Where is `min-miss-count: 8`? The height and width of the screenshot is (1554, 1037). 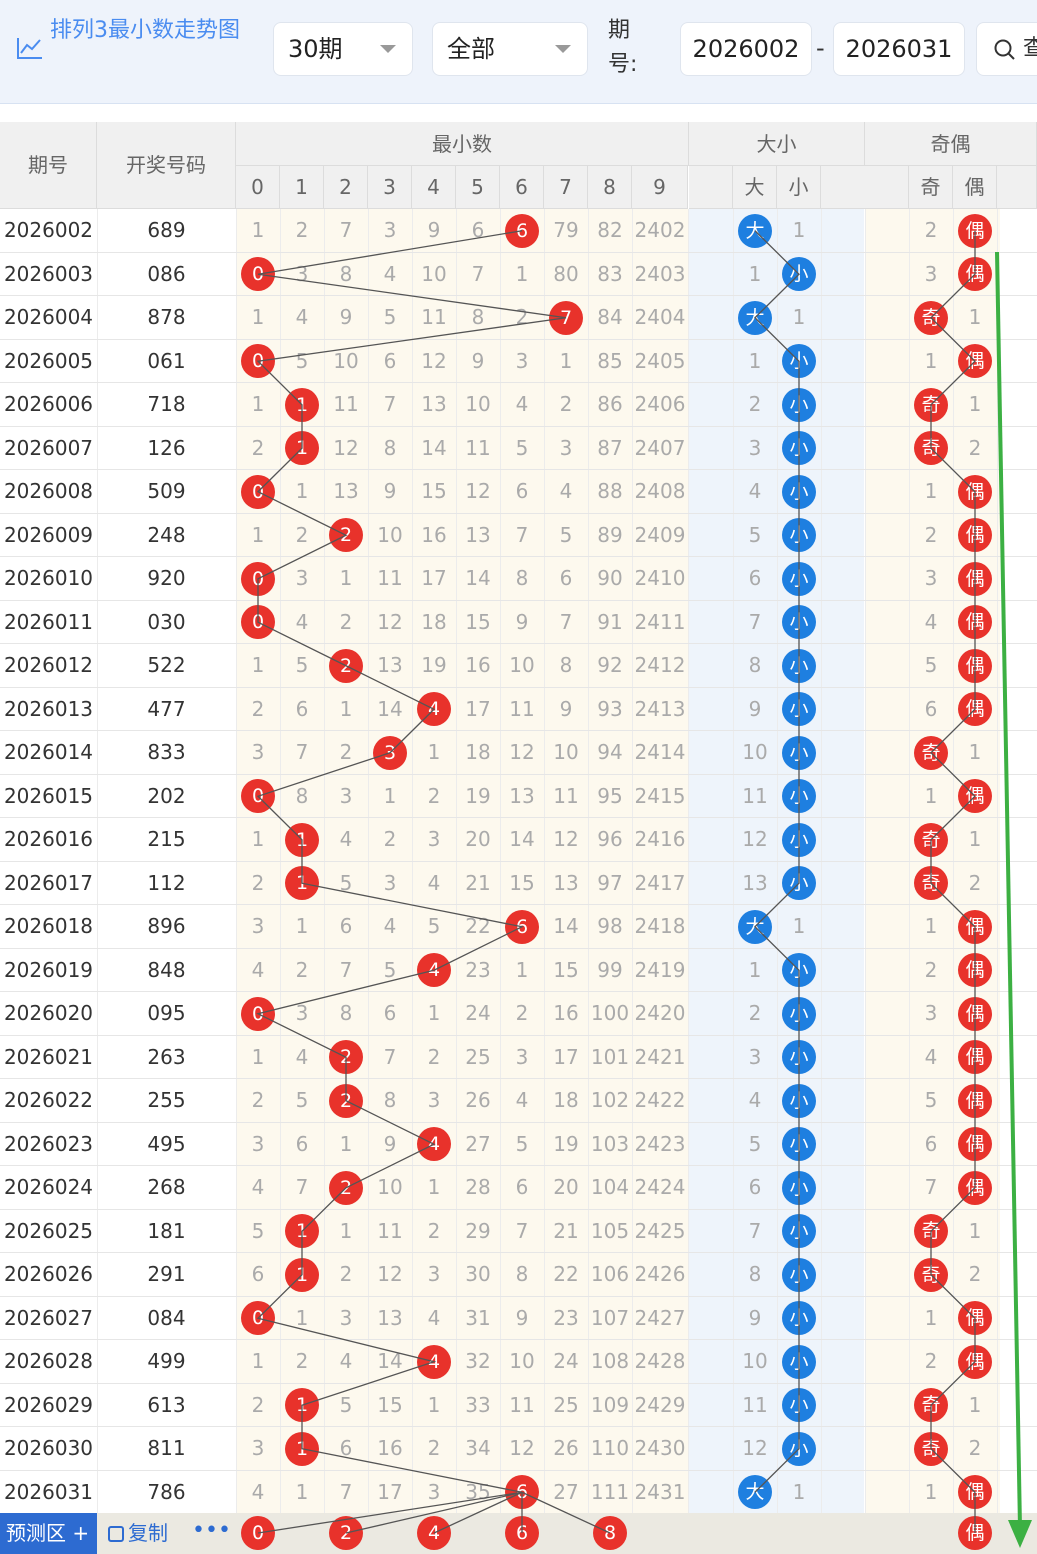
min-miss-count: 8 is located at coordinates (346, 1013).